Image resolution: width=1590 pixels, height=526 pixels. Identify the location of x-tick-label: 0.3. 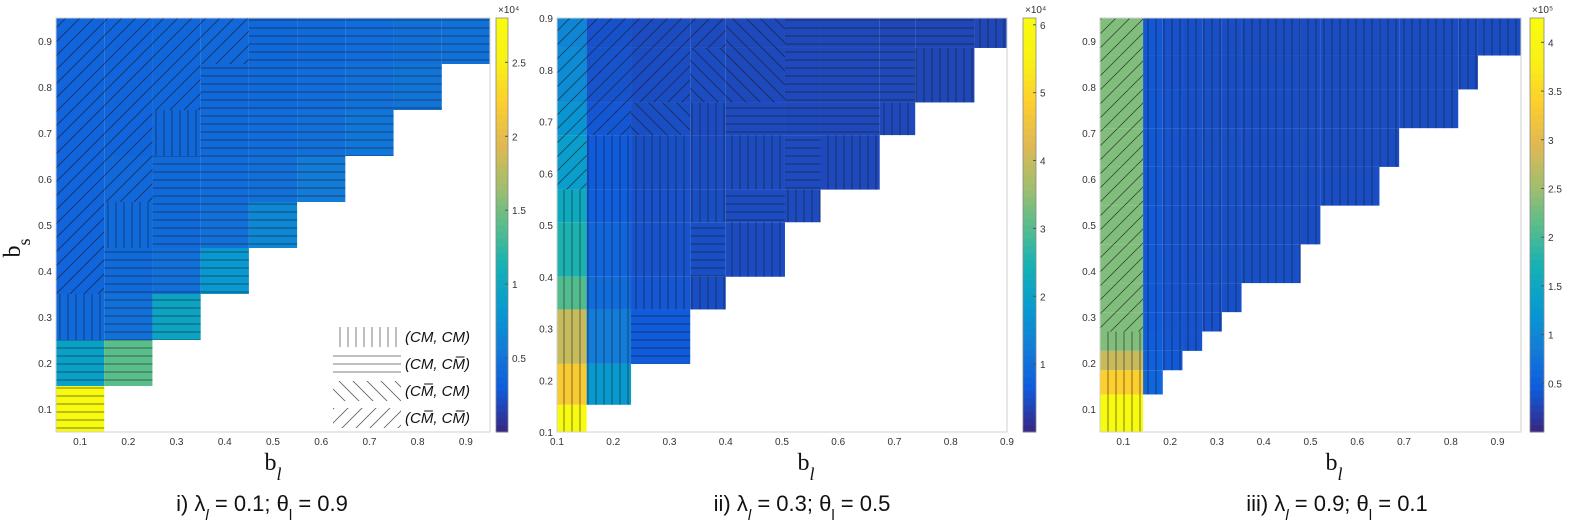
(177, 442).